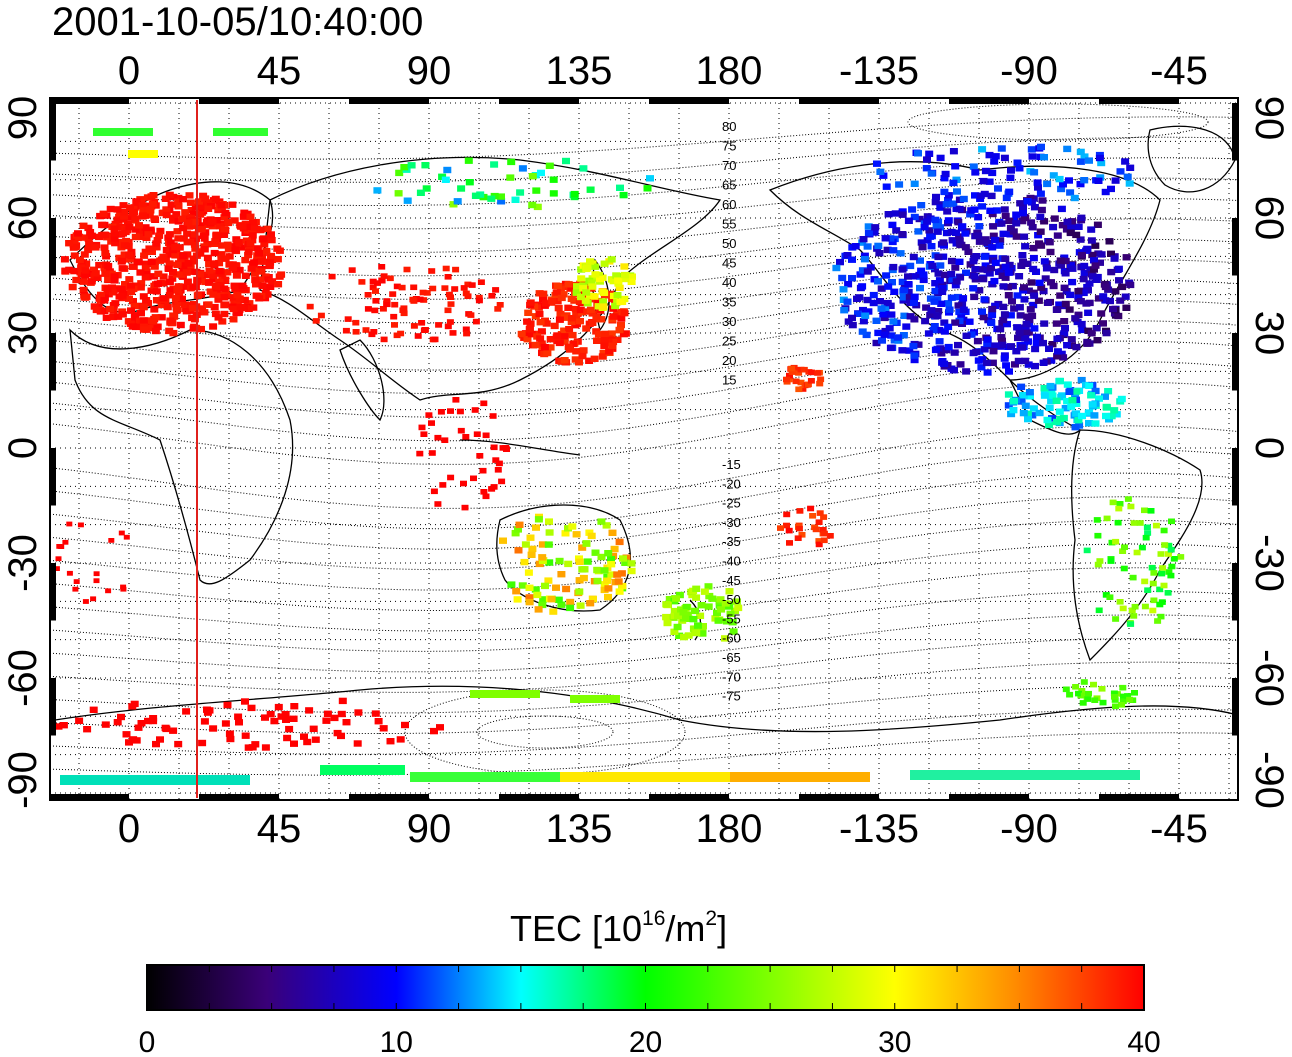 The width and height of the screenshot is (1292, 1057). Describe the element at coordinates (645, 1041) in the screenshot. I see `colorbar-tick-label: 20` at that location.